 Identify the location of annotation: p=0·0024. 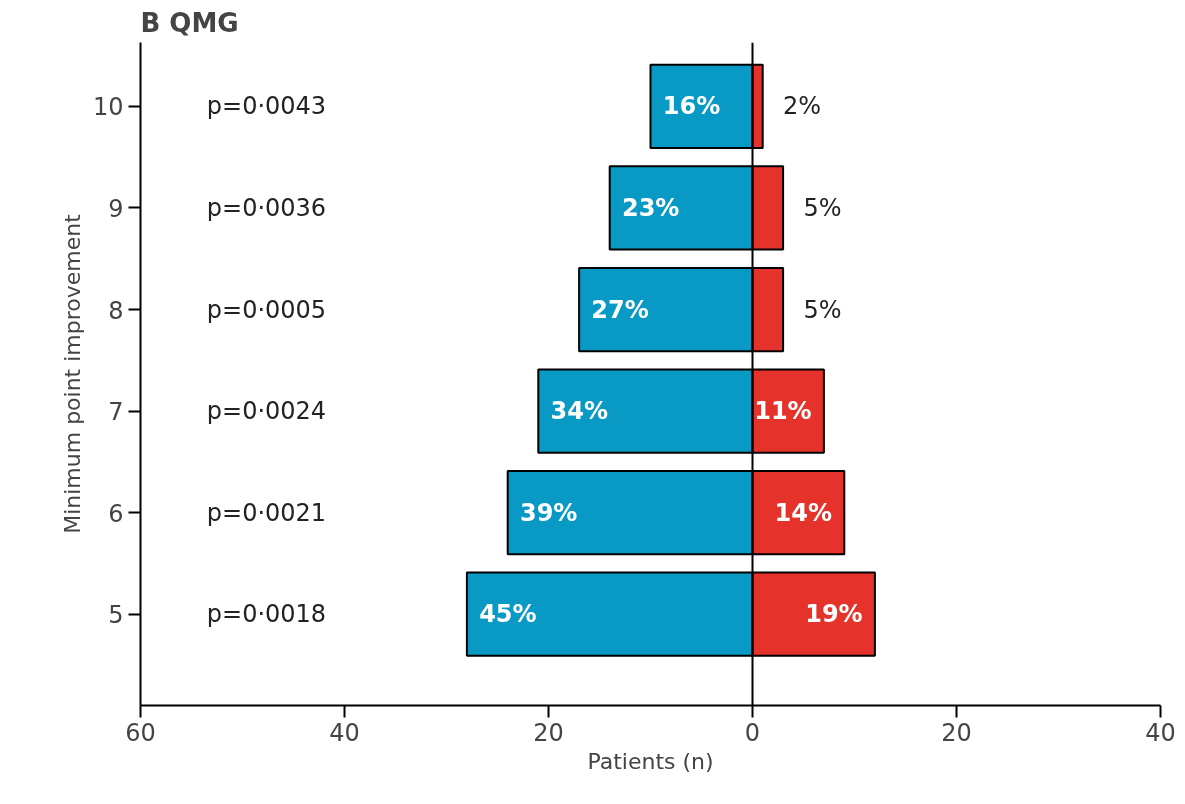
(266, 411).